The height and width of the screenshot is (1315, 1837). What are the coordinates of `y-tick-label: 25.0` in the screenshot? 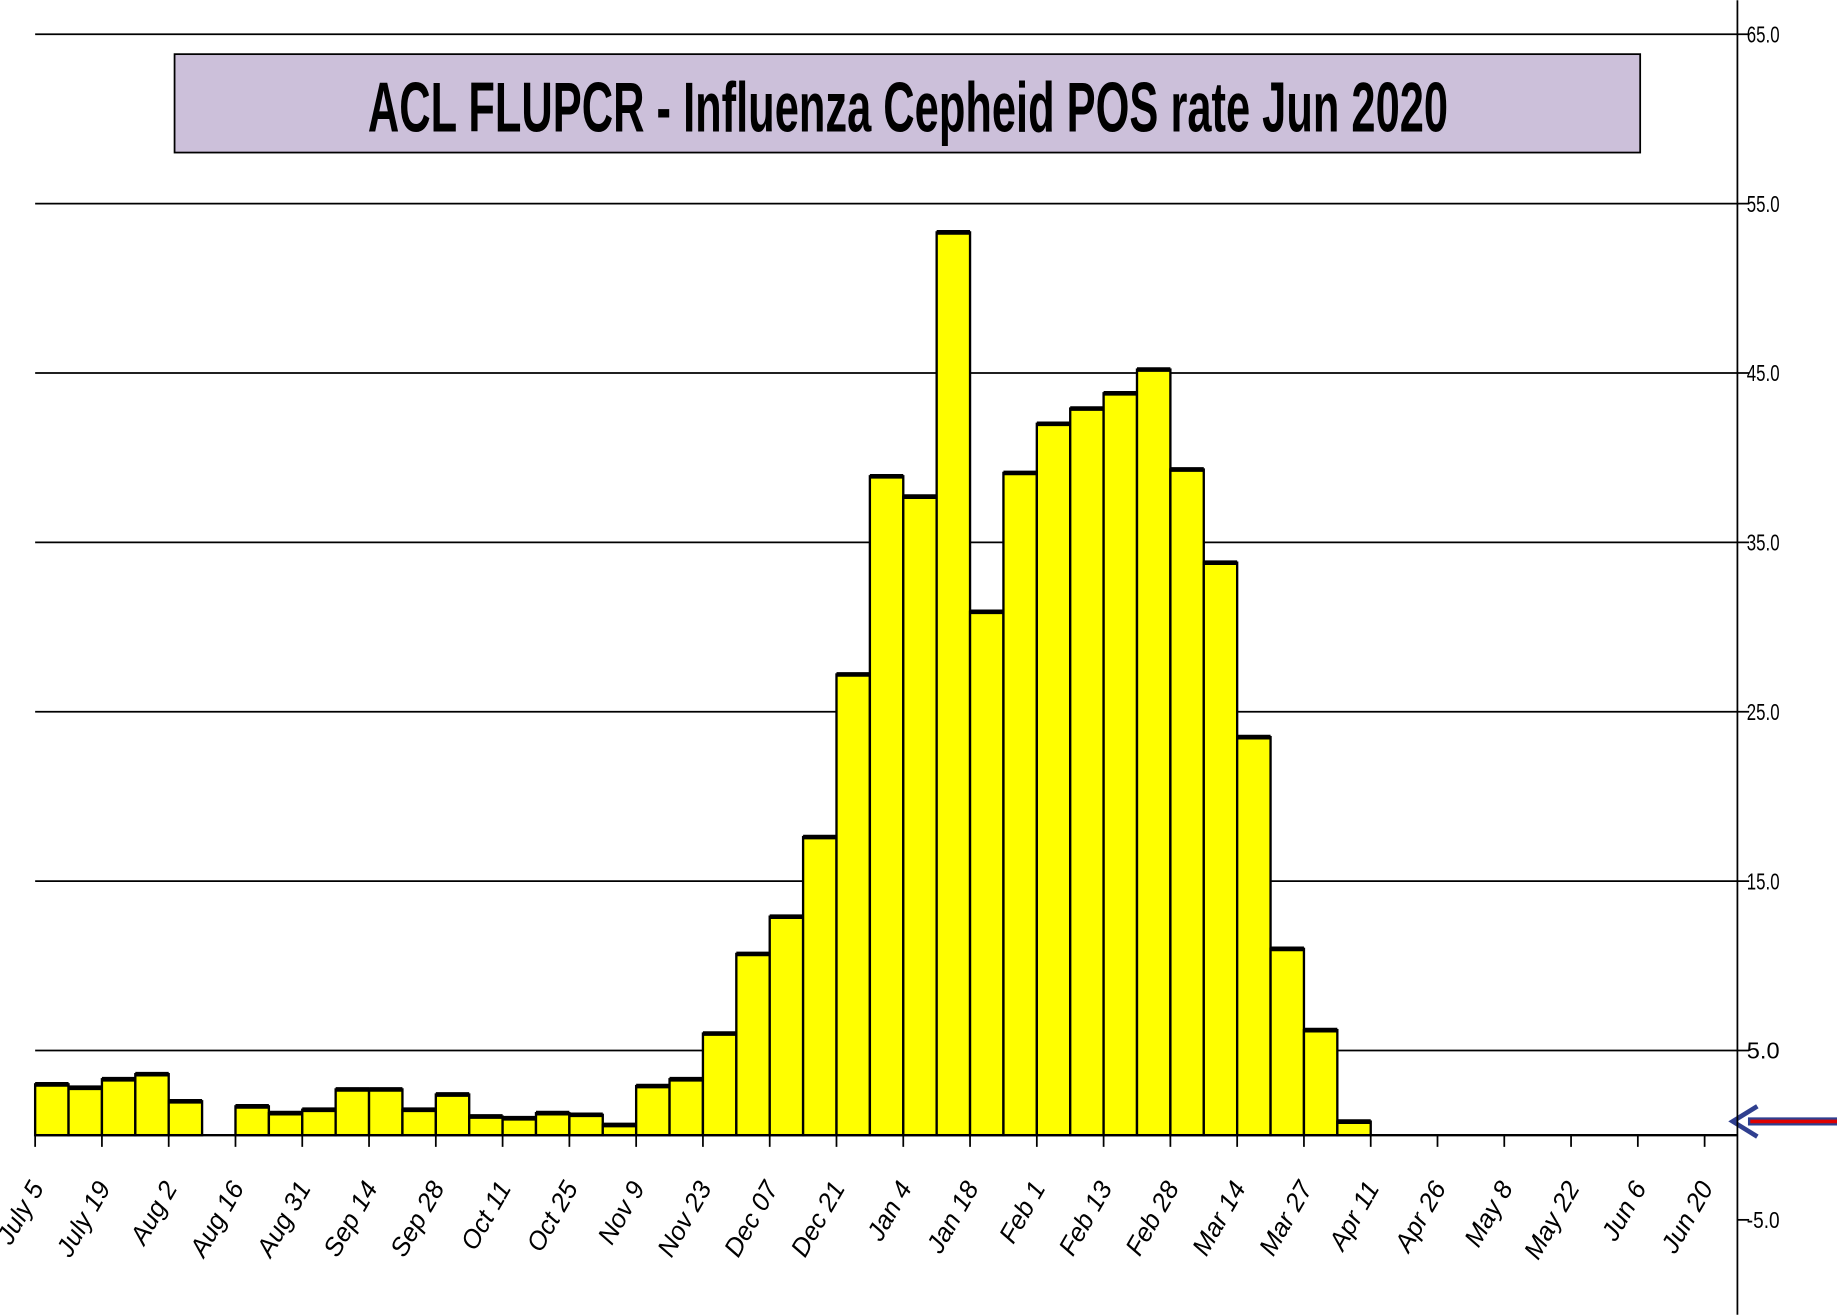 It's located at (1763, 712).